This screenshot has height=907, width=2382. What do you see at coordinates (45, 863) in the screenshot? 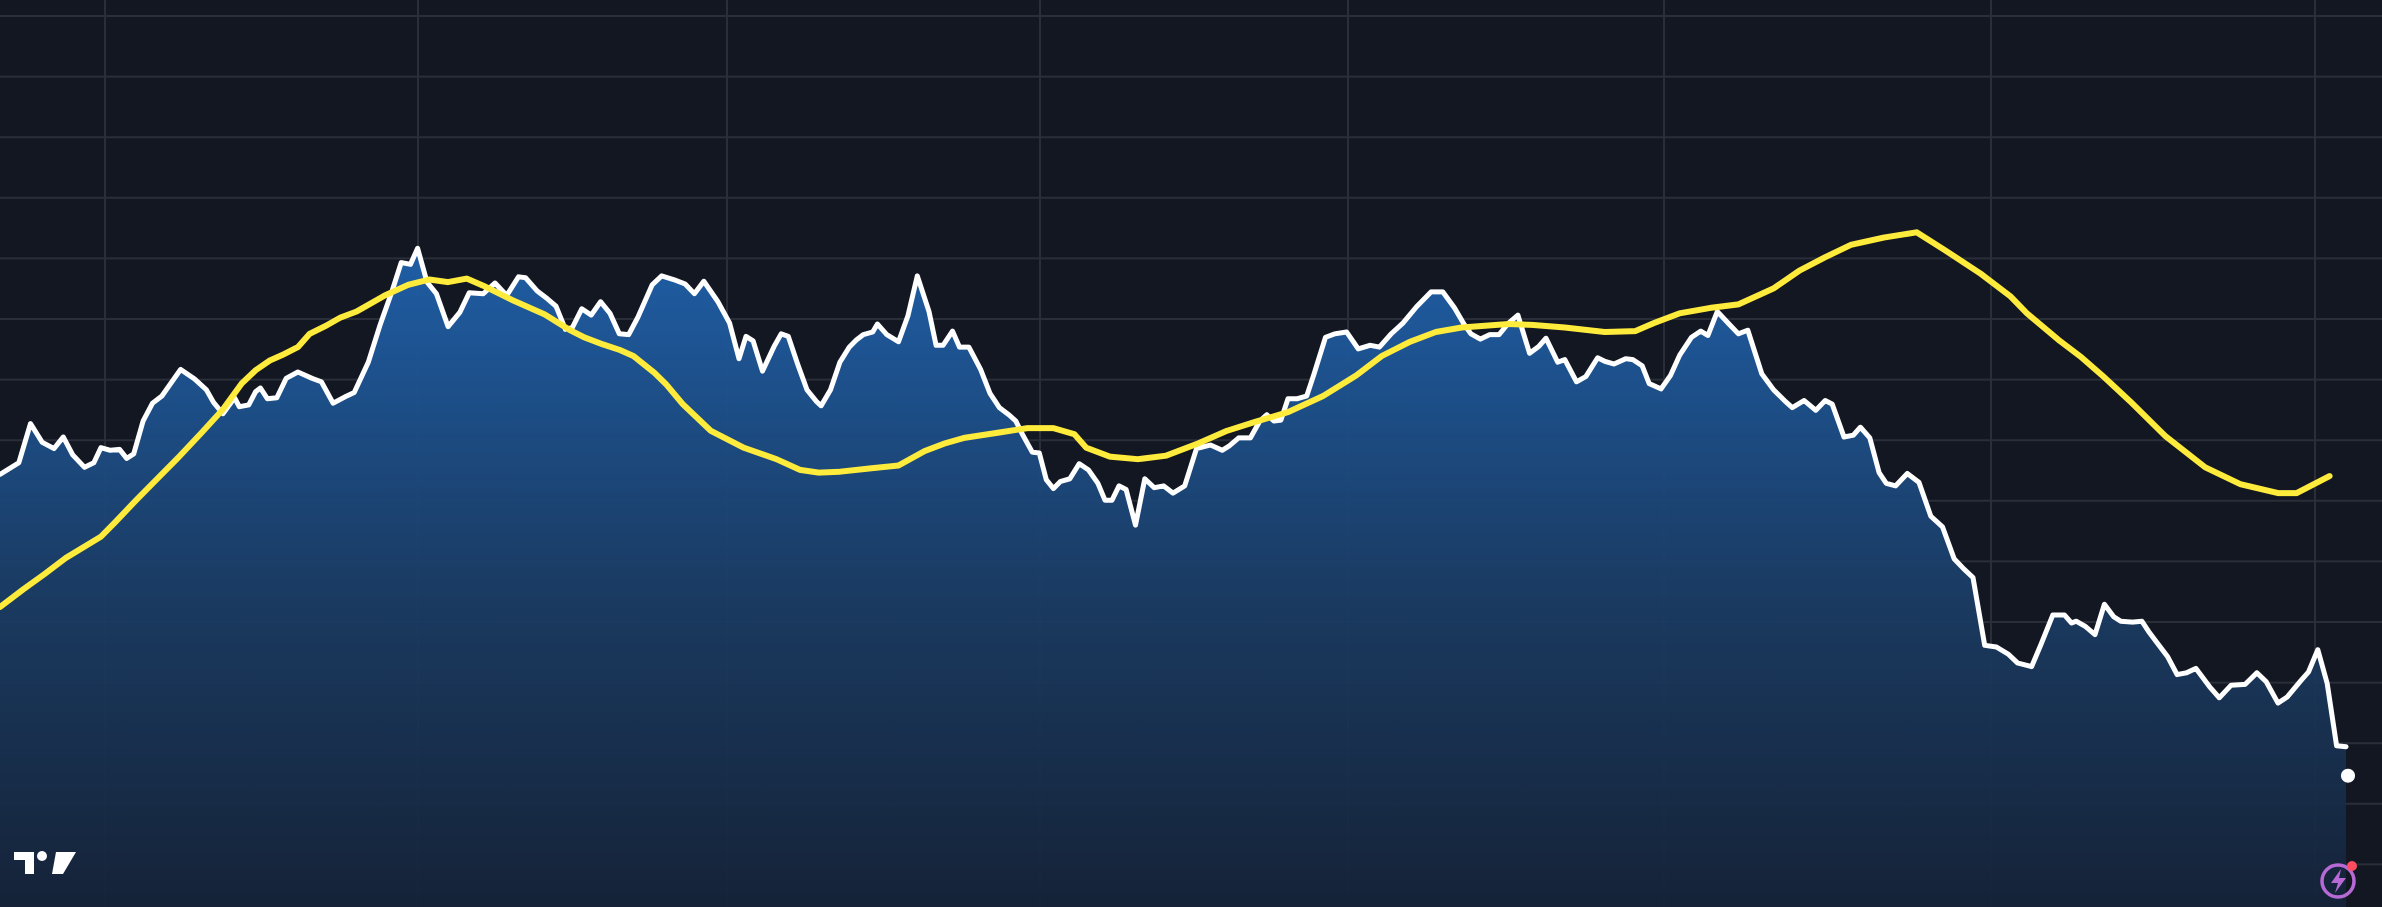
I see `tradingview-logo-icon` at bounding box center [45, 863].